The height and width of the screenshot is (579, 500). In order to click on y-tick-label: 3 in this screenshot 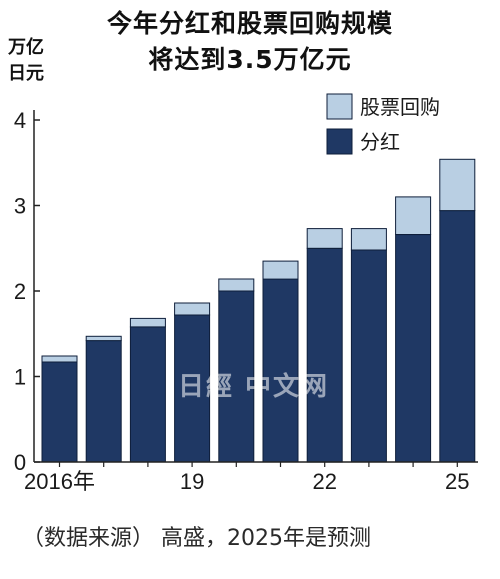, I will do `click(20, 206)`.